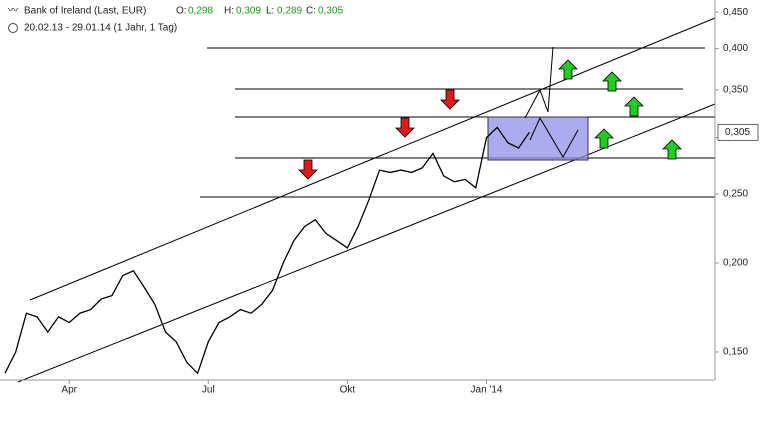 The image size is (760, 425). What do you see at coordinates (735, 194) in the screenshot?
I see `y-tick-label: 0,250` at bounding box center [735, 194].